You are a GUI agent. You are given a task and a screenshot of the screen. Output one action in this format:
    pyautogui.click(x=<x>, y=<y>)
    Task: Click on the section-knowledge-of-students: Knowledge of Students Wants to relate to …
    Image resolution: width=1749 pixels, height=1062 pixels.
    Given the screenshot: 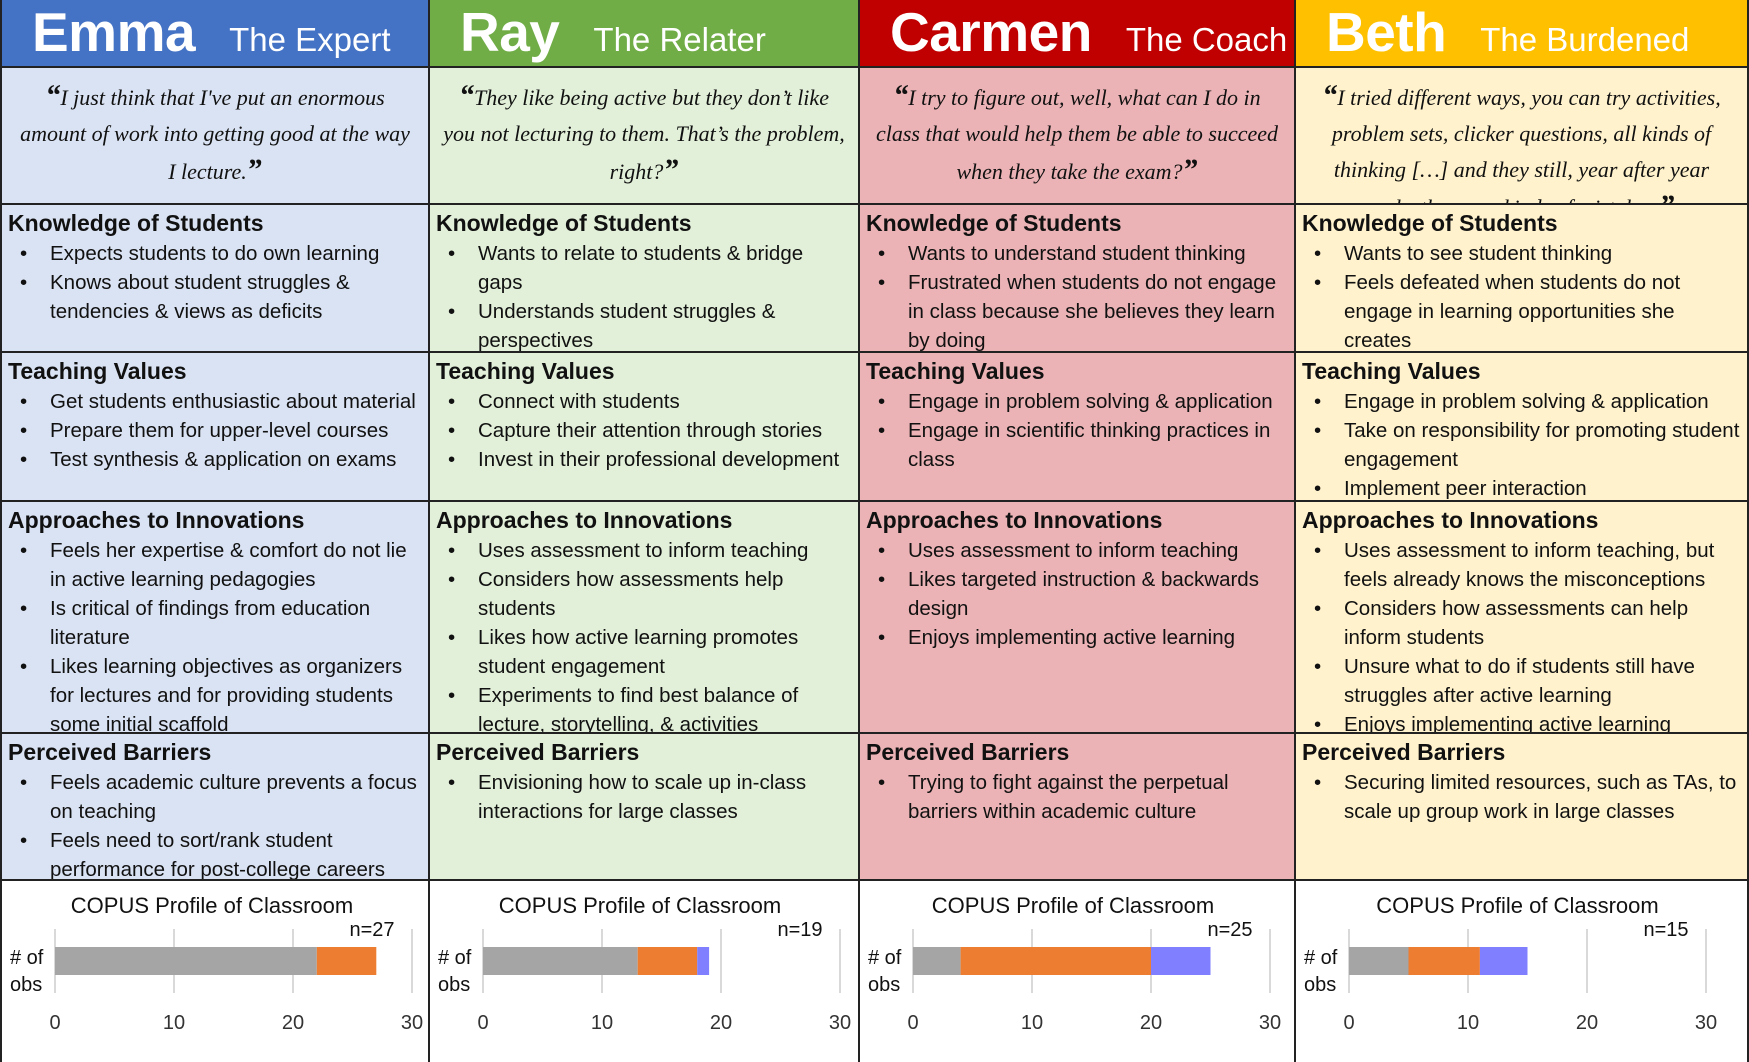 What is the action you would take?
    pyautogui.click(x=644, y=279)
    